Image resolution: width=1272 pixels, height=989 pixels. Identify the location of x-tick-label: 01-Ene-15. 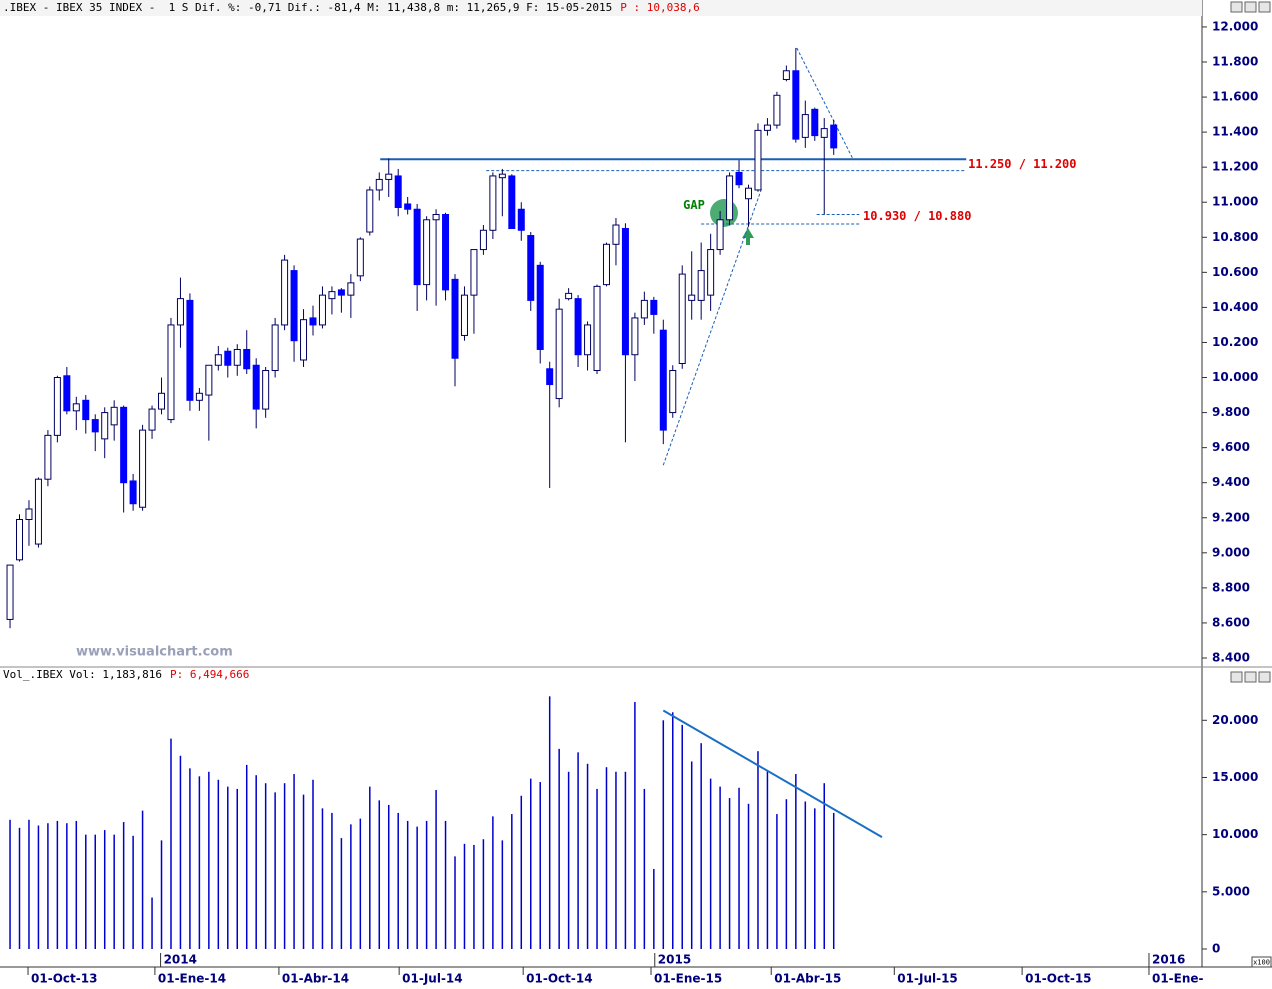
(688, 979).